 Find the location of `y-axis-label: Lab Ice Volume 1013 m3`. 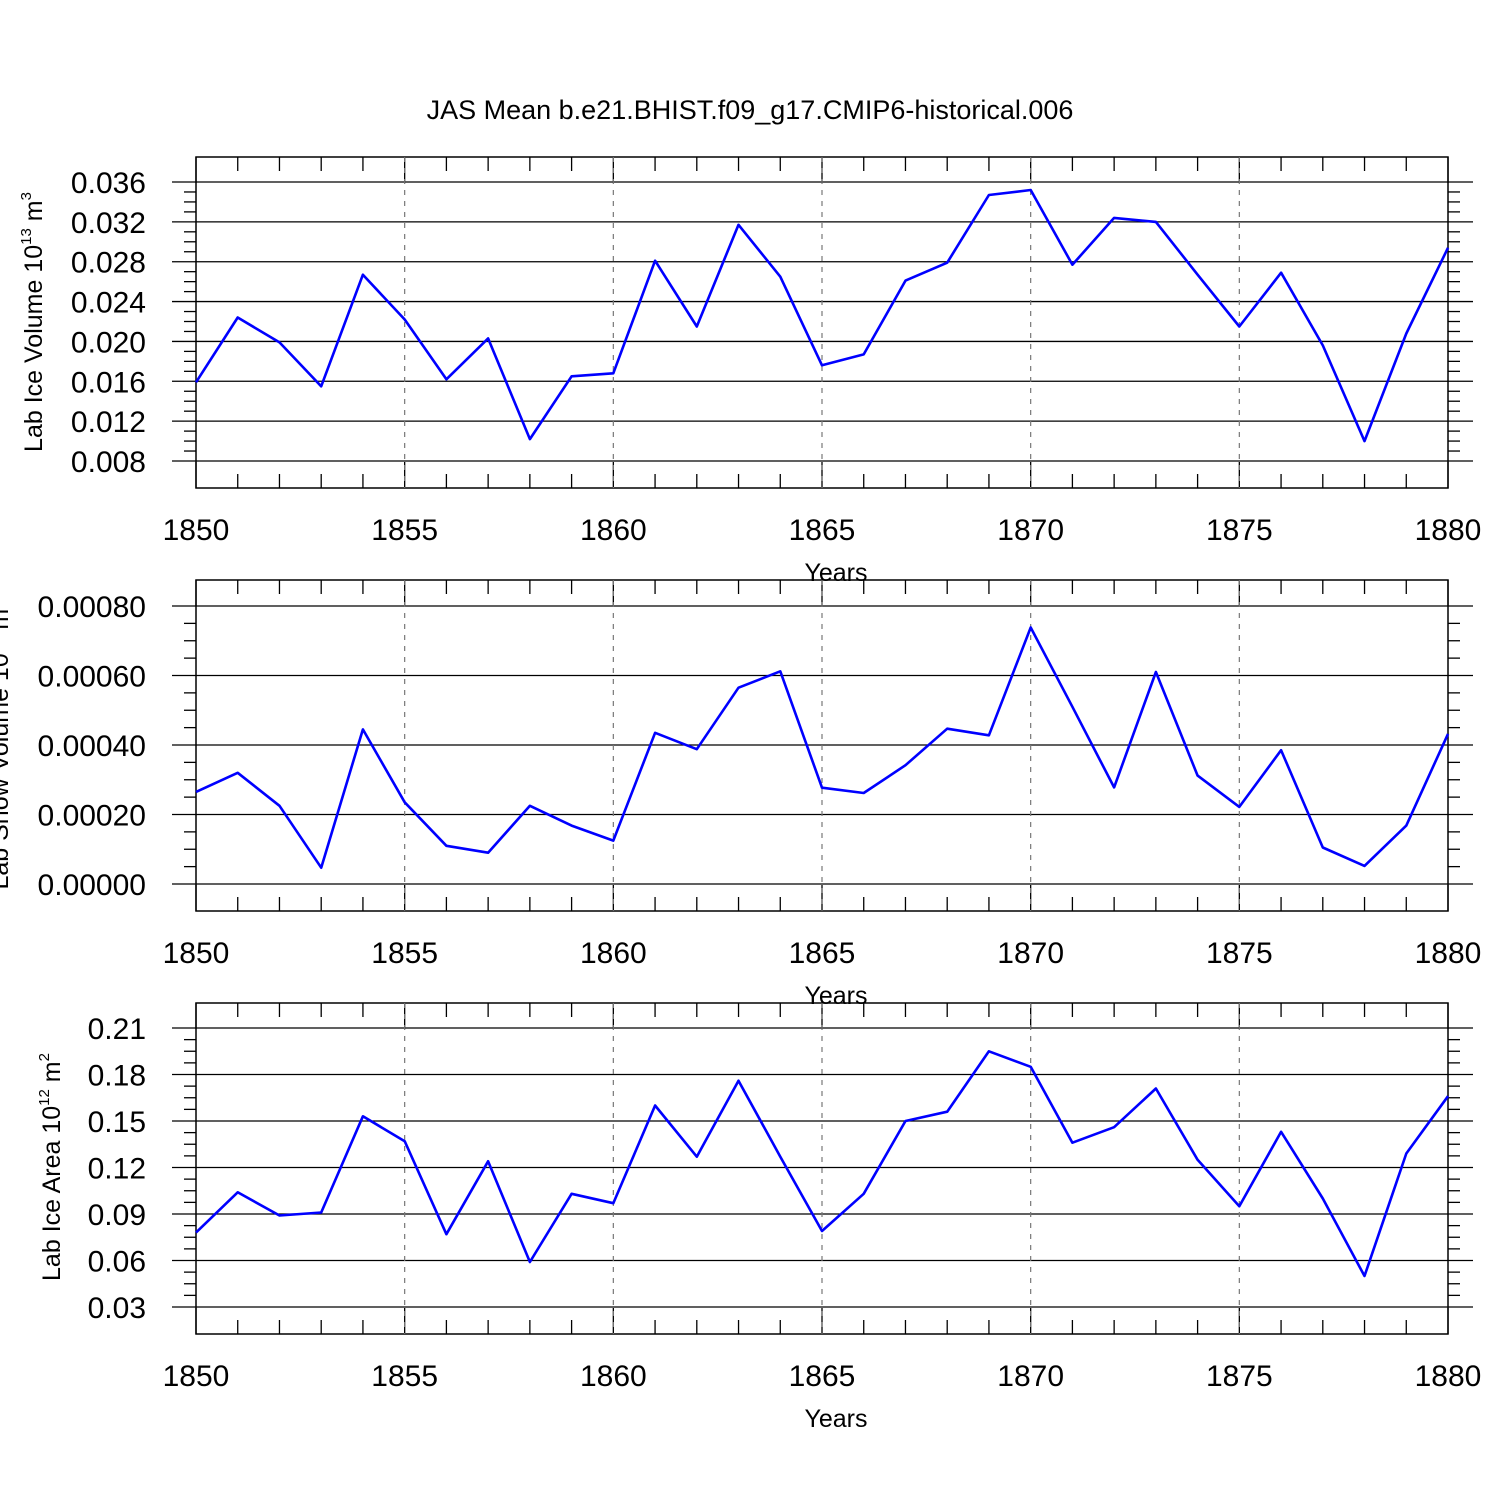

y-axis-label: Lab Ice Volume 1013 m3 is located at coordinates (33, 322).